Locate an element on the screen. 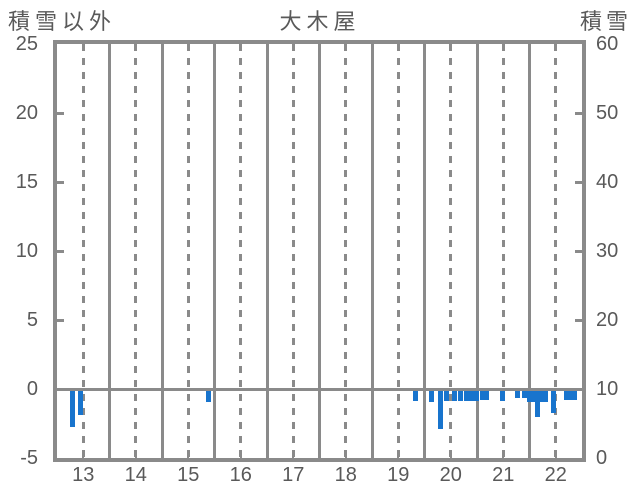  right-axis-value: 10 is located at coordinates (607, 389).